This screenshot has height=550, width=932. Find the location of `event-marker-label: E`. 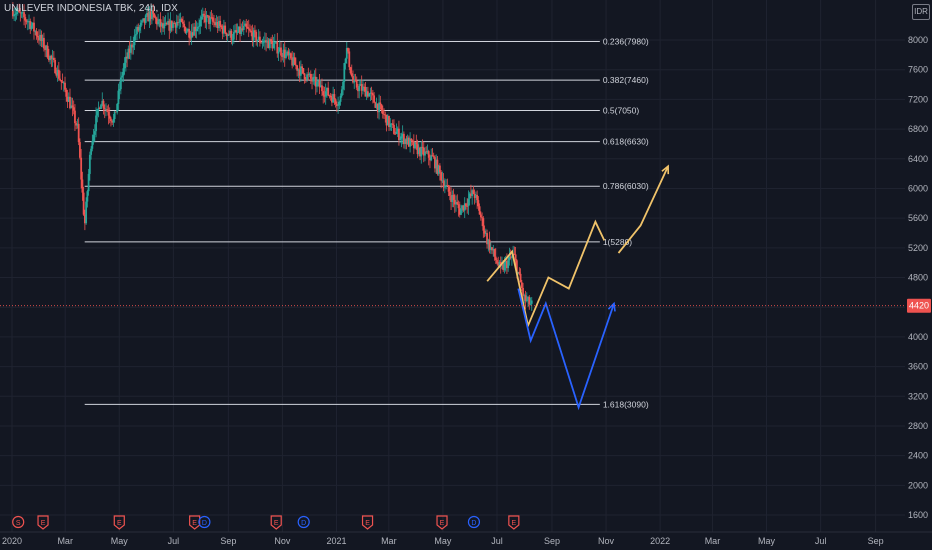

event-marker-label: E is located at coordinates (442, 523).